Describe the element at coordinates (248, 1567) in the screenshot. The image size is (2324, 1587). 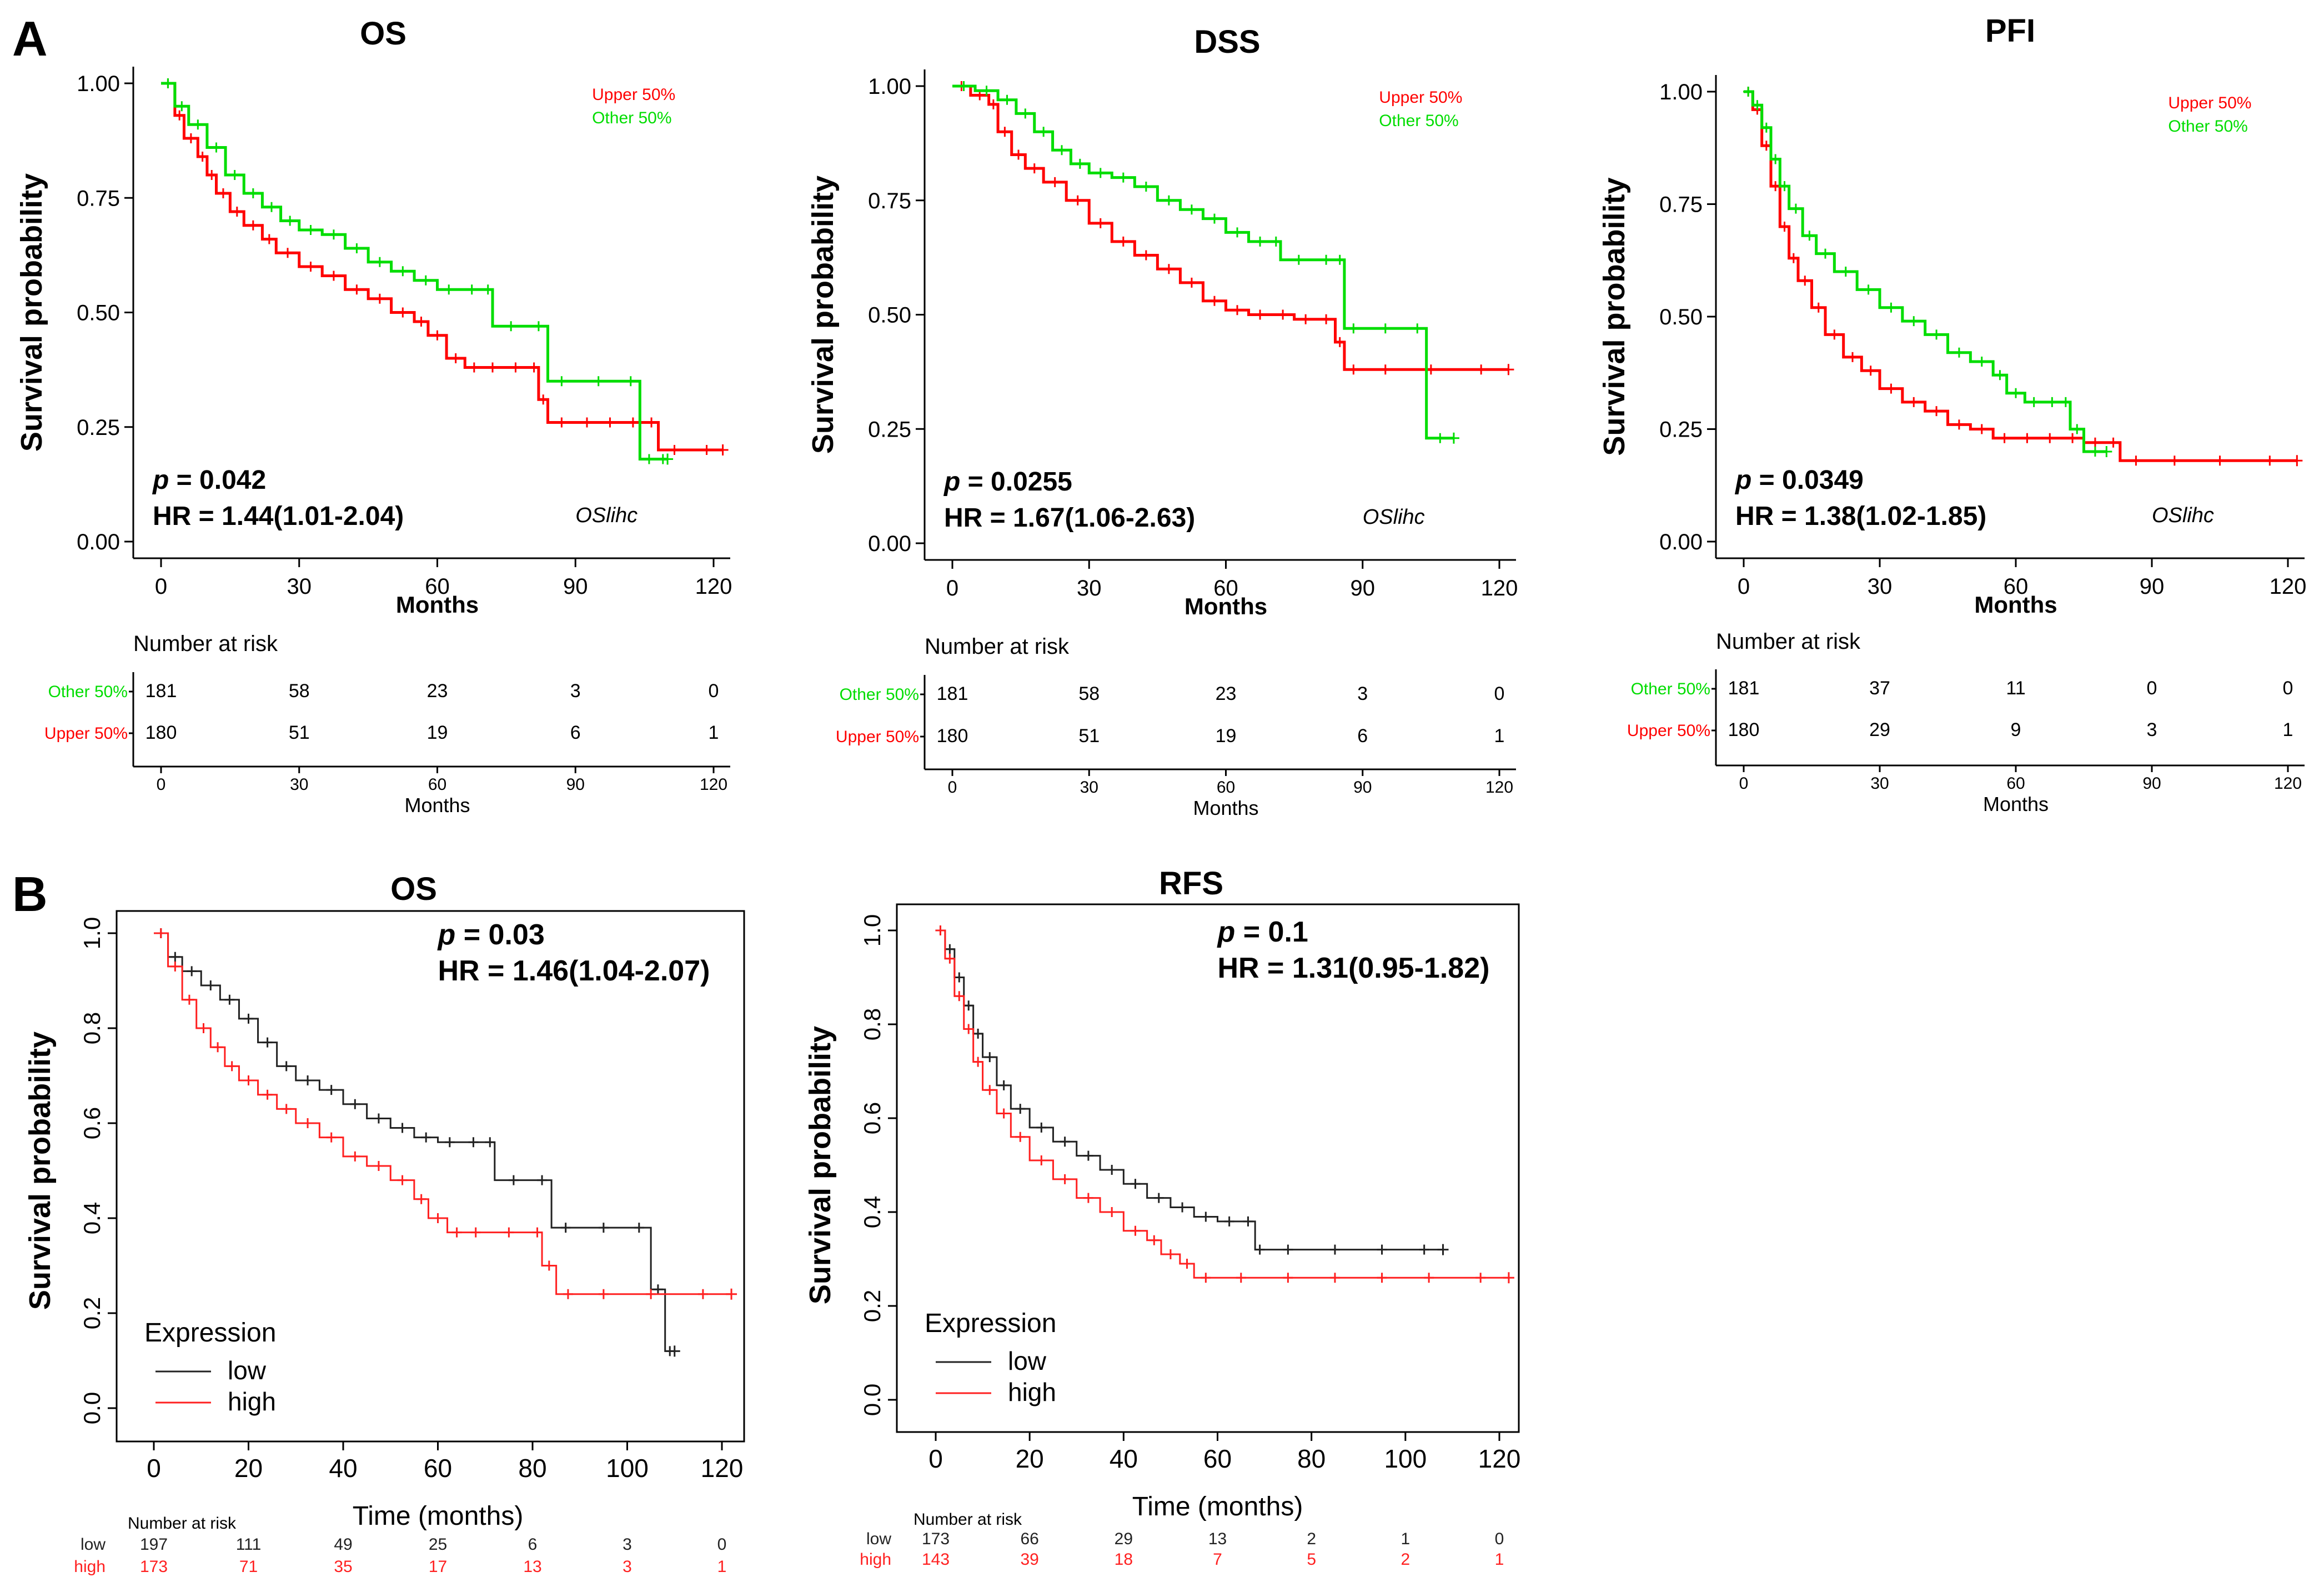
I see `risk-value: 71` at that location.